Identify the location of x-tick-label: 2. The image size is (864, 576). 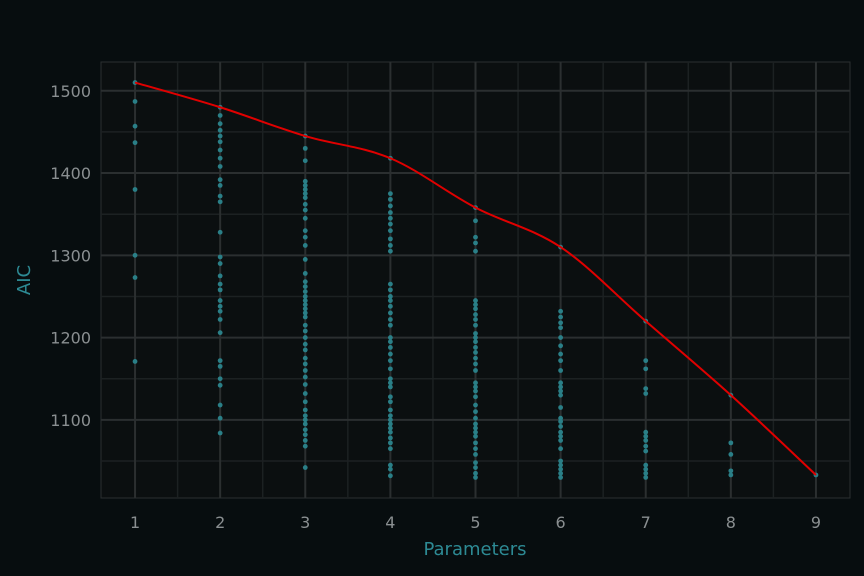
(220, 522).